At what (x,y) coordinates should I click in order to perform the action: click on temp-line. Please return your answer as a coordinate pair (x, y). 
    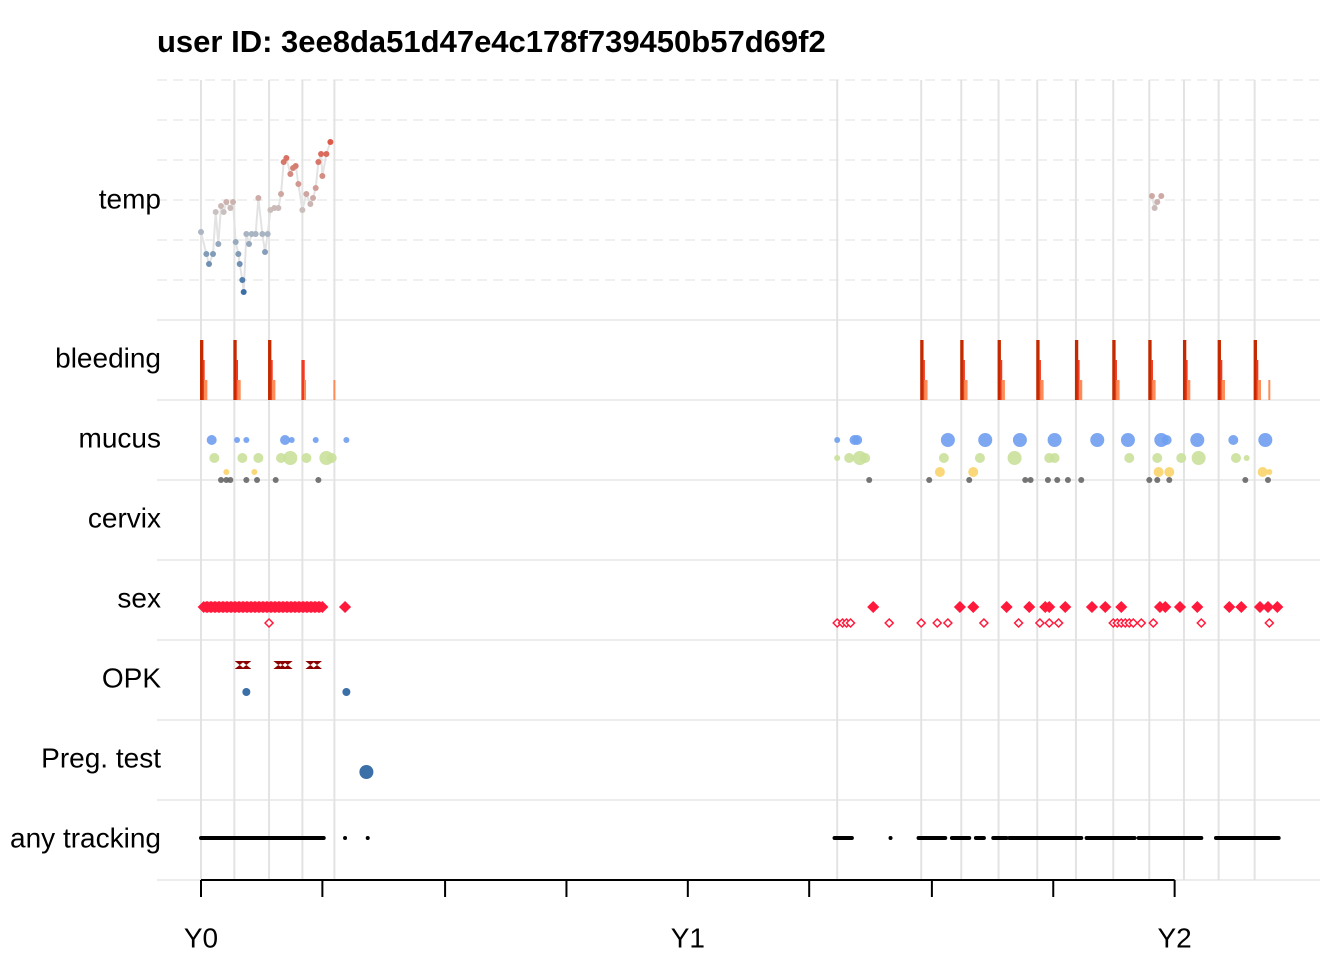
    Looking at the image, I should click on (1156, 203).